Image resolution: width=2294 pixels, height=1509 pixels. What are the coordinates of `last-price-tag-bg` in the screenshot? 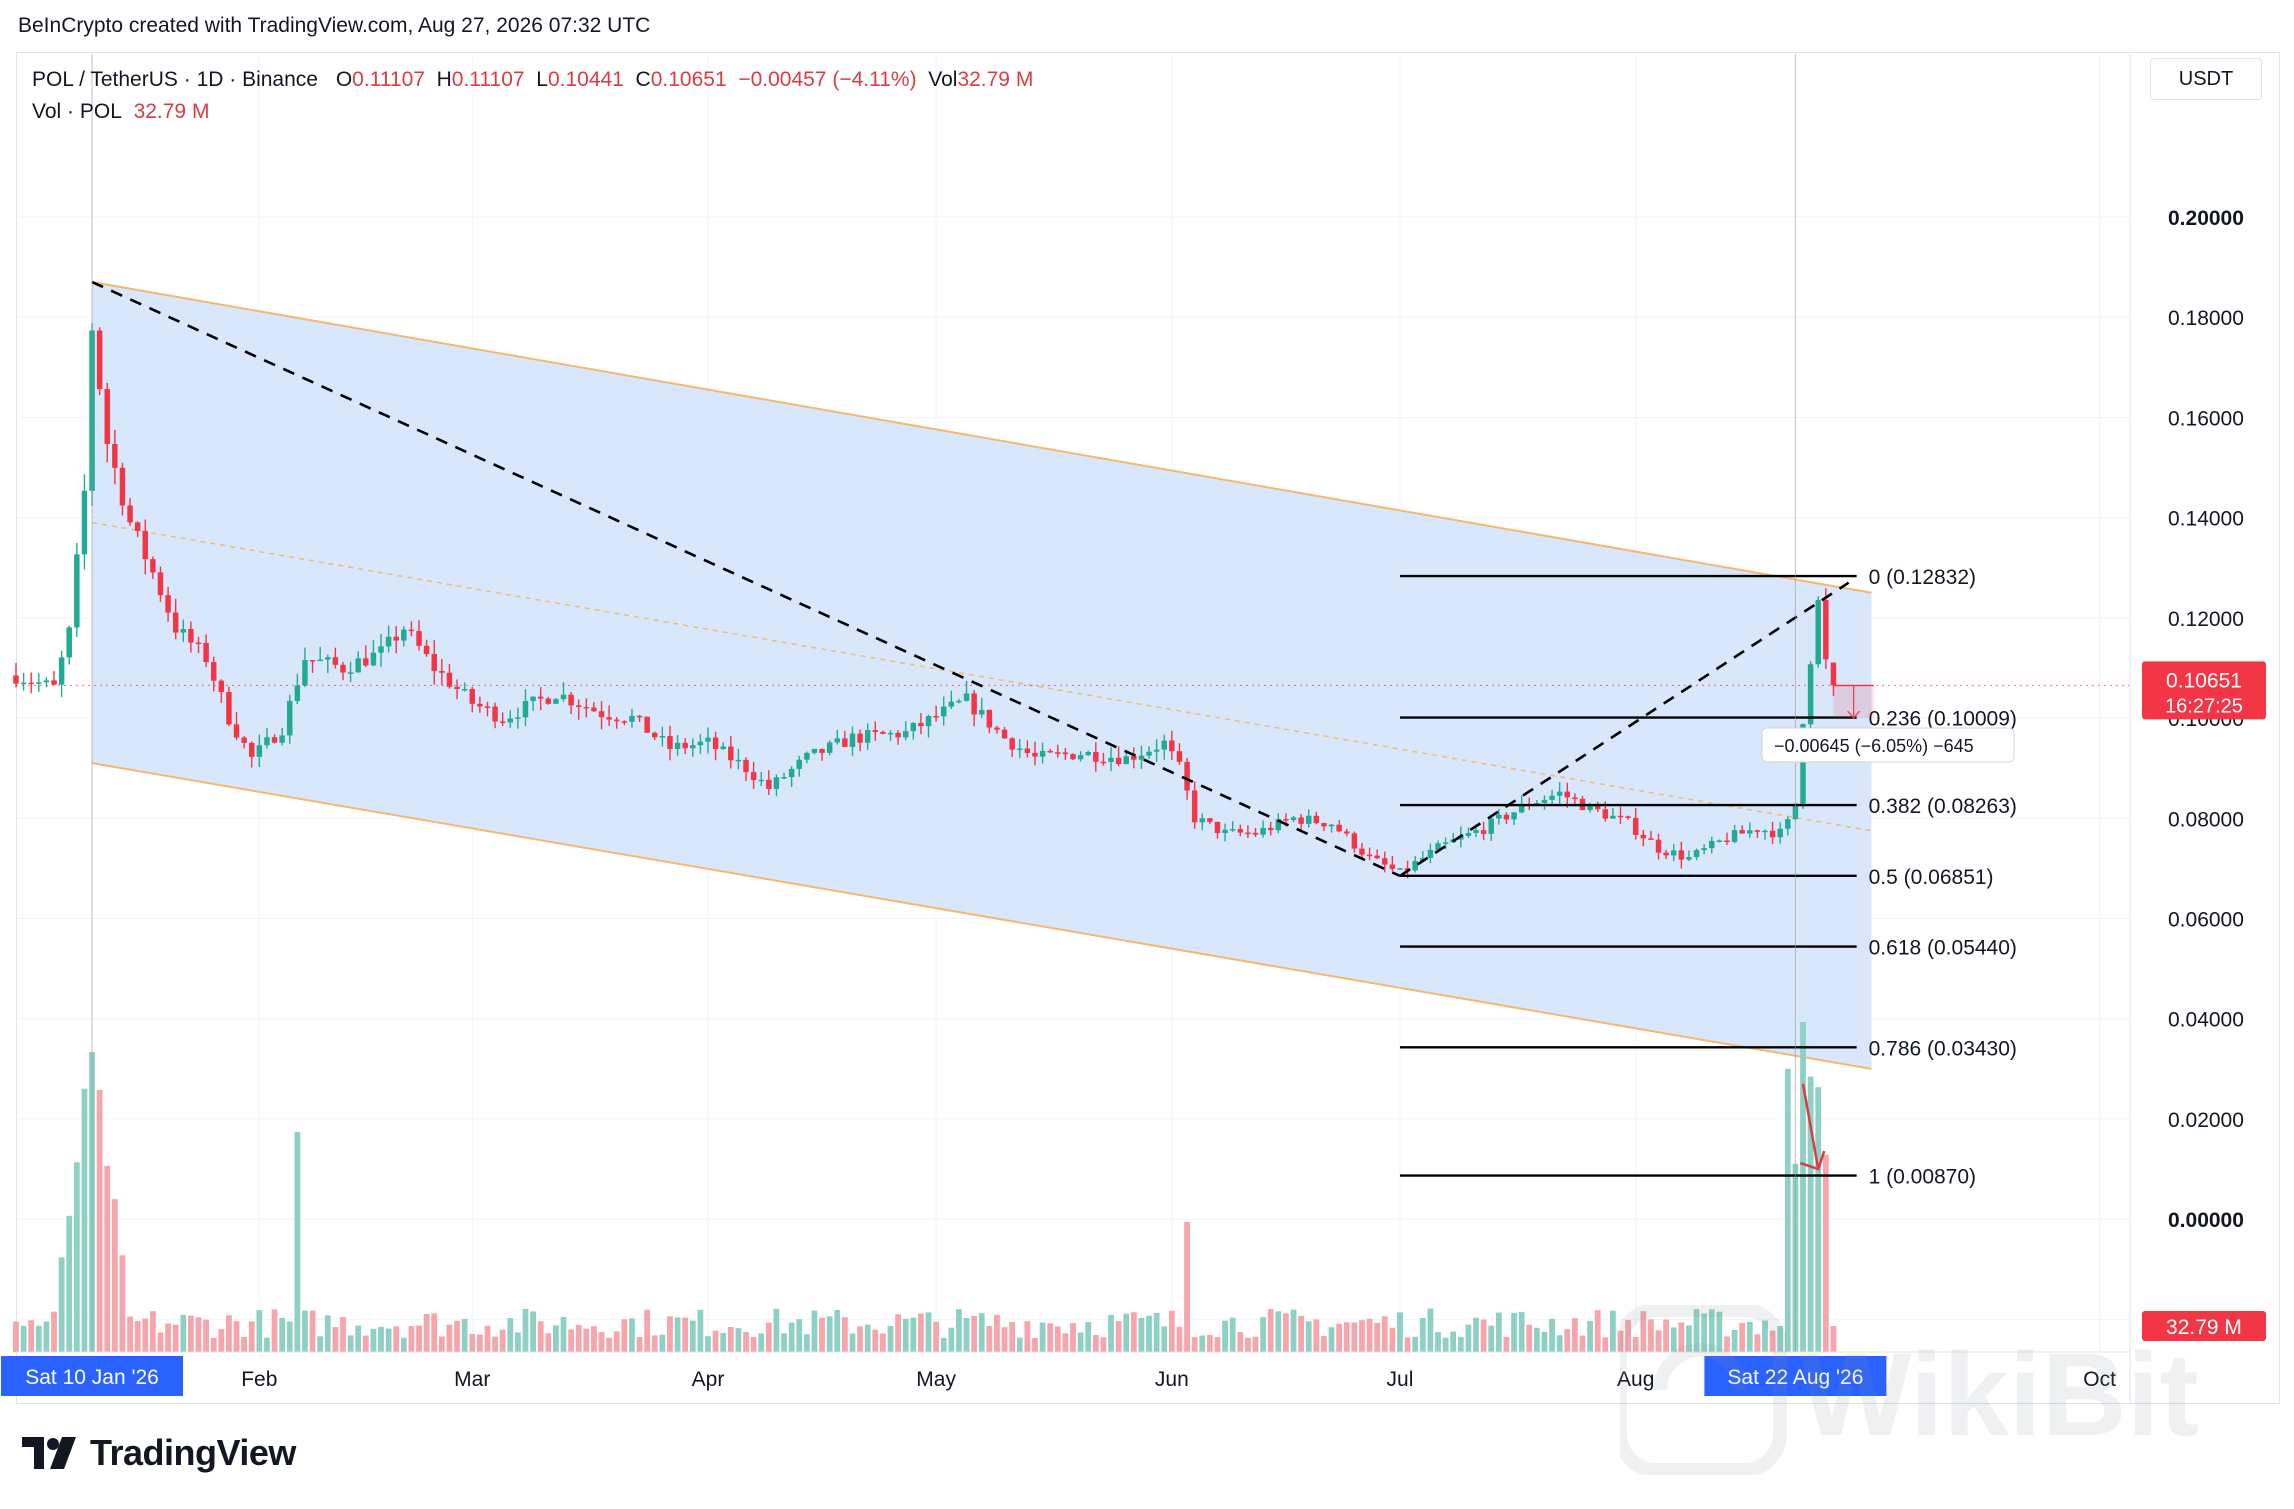 It's located at (2204, 690).